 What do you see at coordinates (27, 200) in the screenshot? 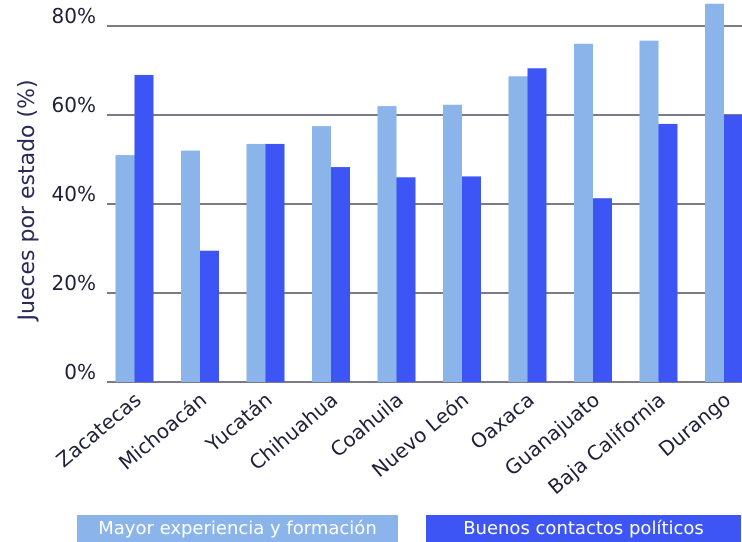
I see `y-axis-label: Jueces por estado (%)` at bounding box center [27, 200].